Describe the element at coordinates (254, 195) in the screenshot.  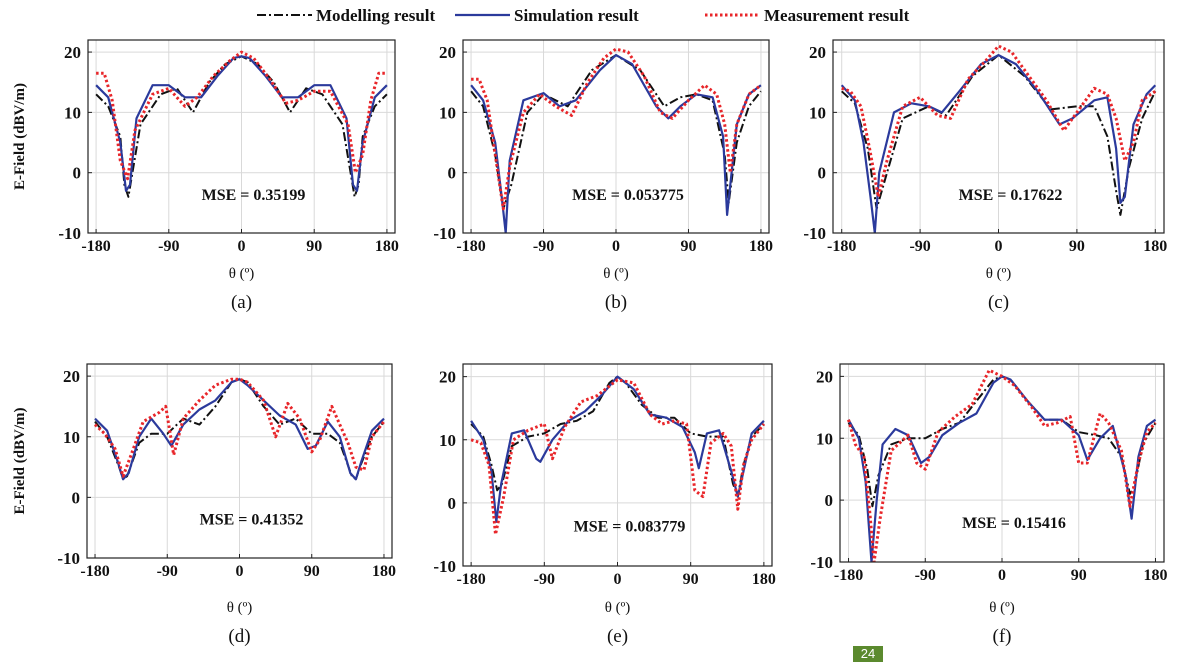
I see `mse-annotation: MSE = 0.35199` at that location.